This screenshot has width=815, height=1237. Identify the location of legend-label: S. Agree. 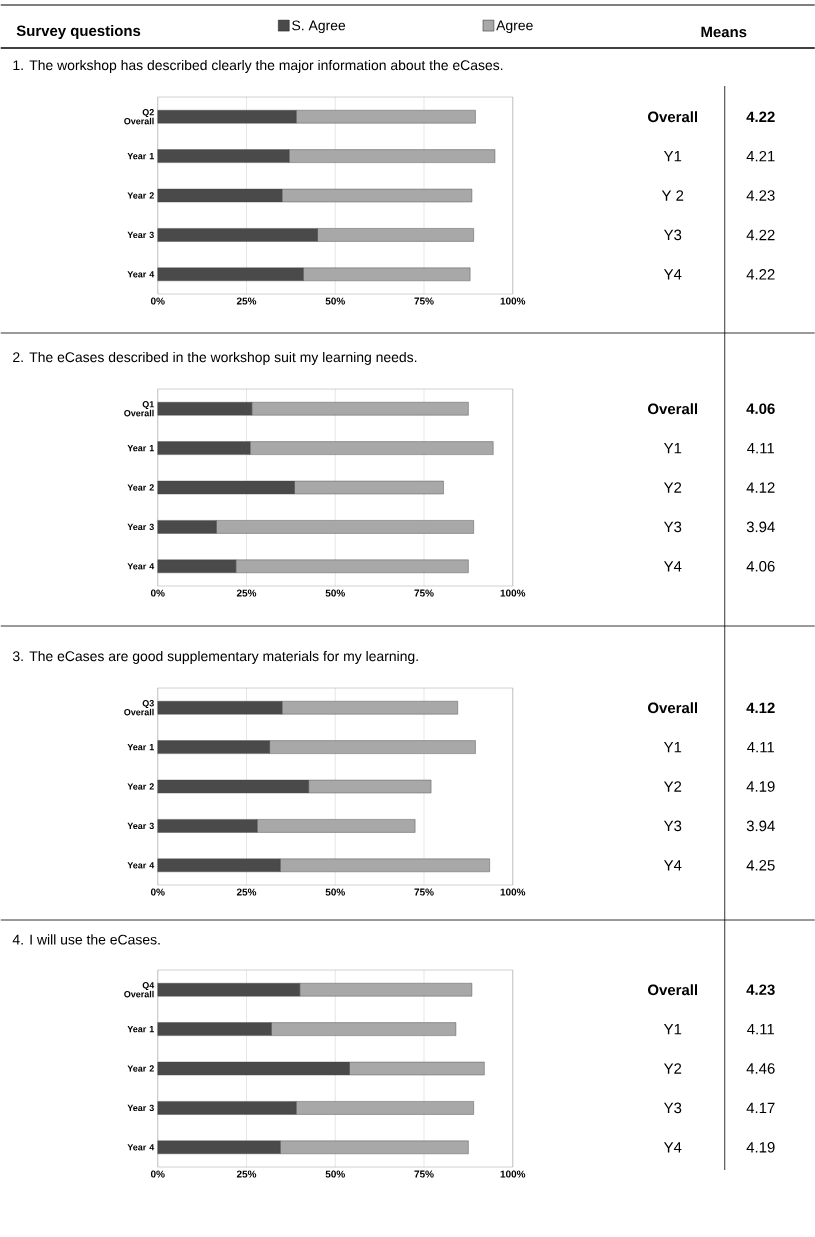
(318, 27).